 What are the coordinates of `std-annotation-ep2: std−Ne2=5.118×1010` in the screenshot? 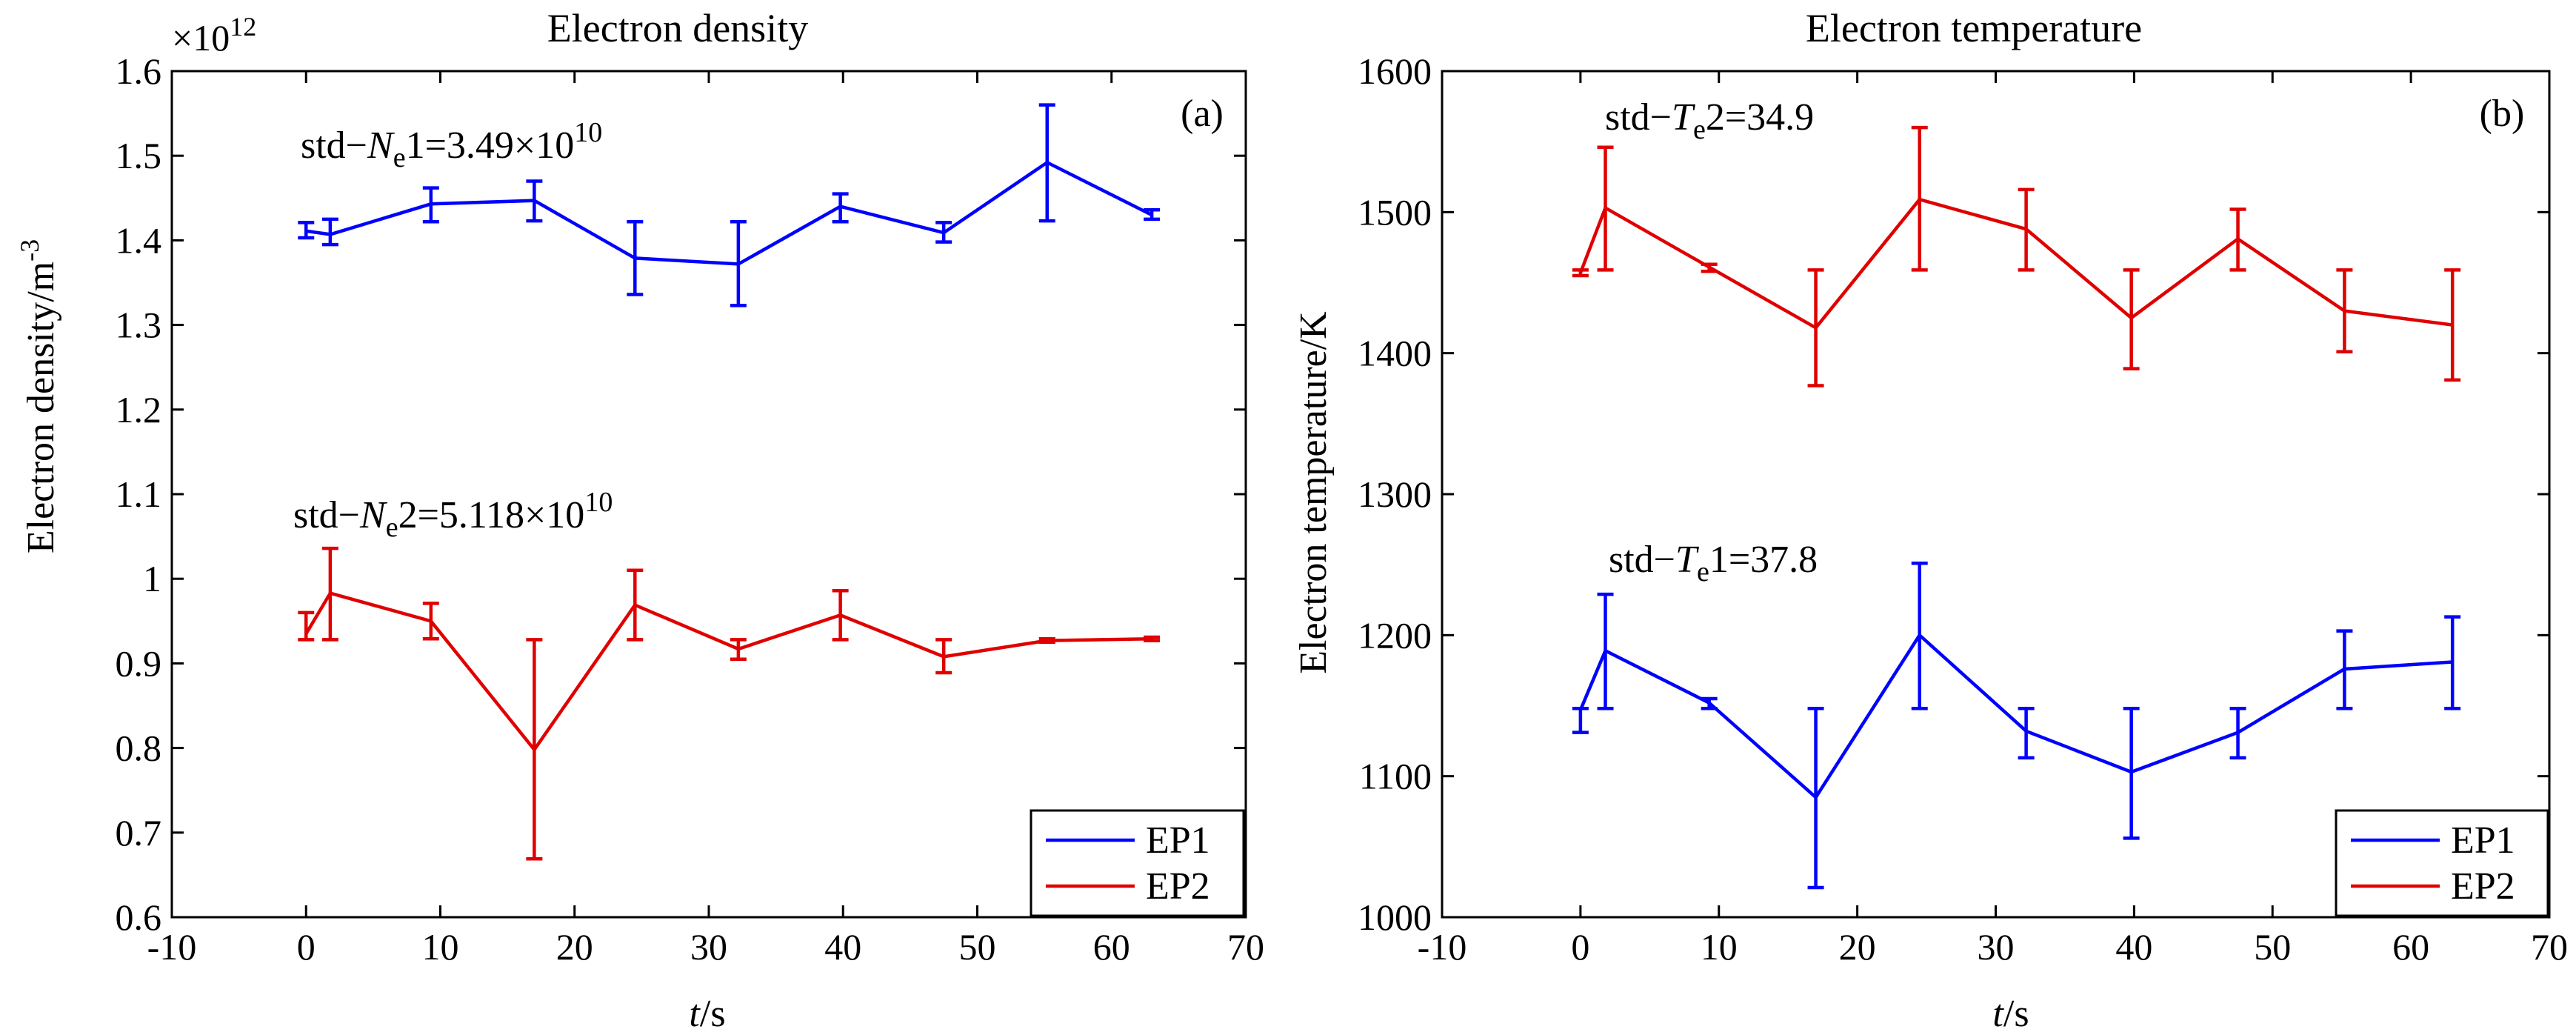 It's located at (453, 515).